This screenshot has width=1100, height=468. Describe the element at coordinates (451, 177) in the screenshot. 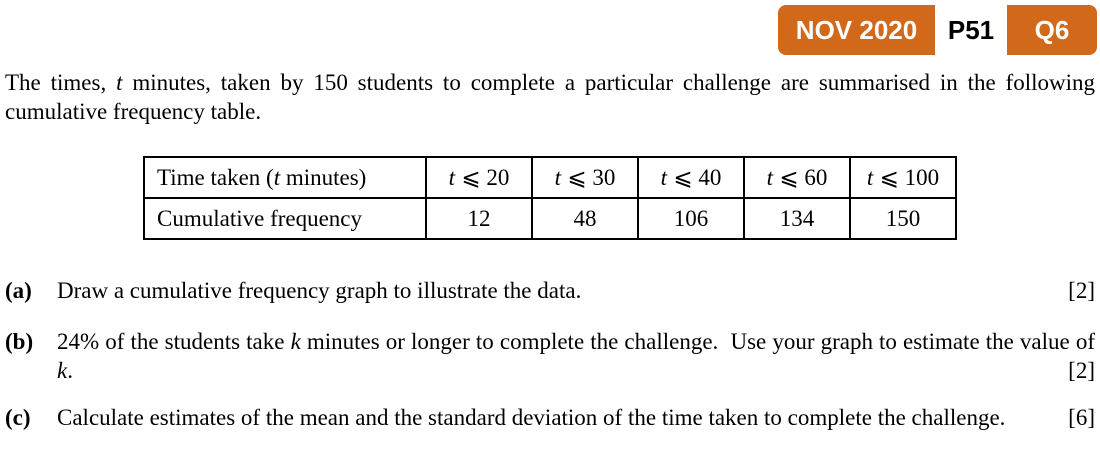

I see `bound-var-1: t` at that location.